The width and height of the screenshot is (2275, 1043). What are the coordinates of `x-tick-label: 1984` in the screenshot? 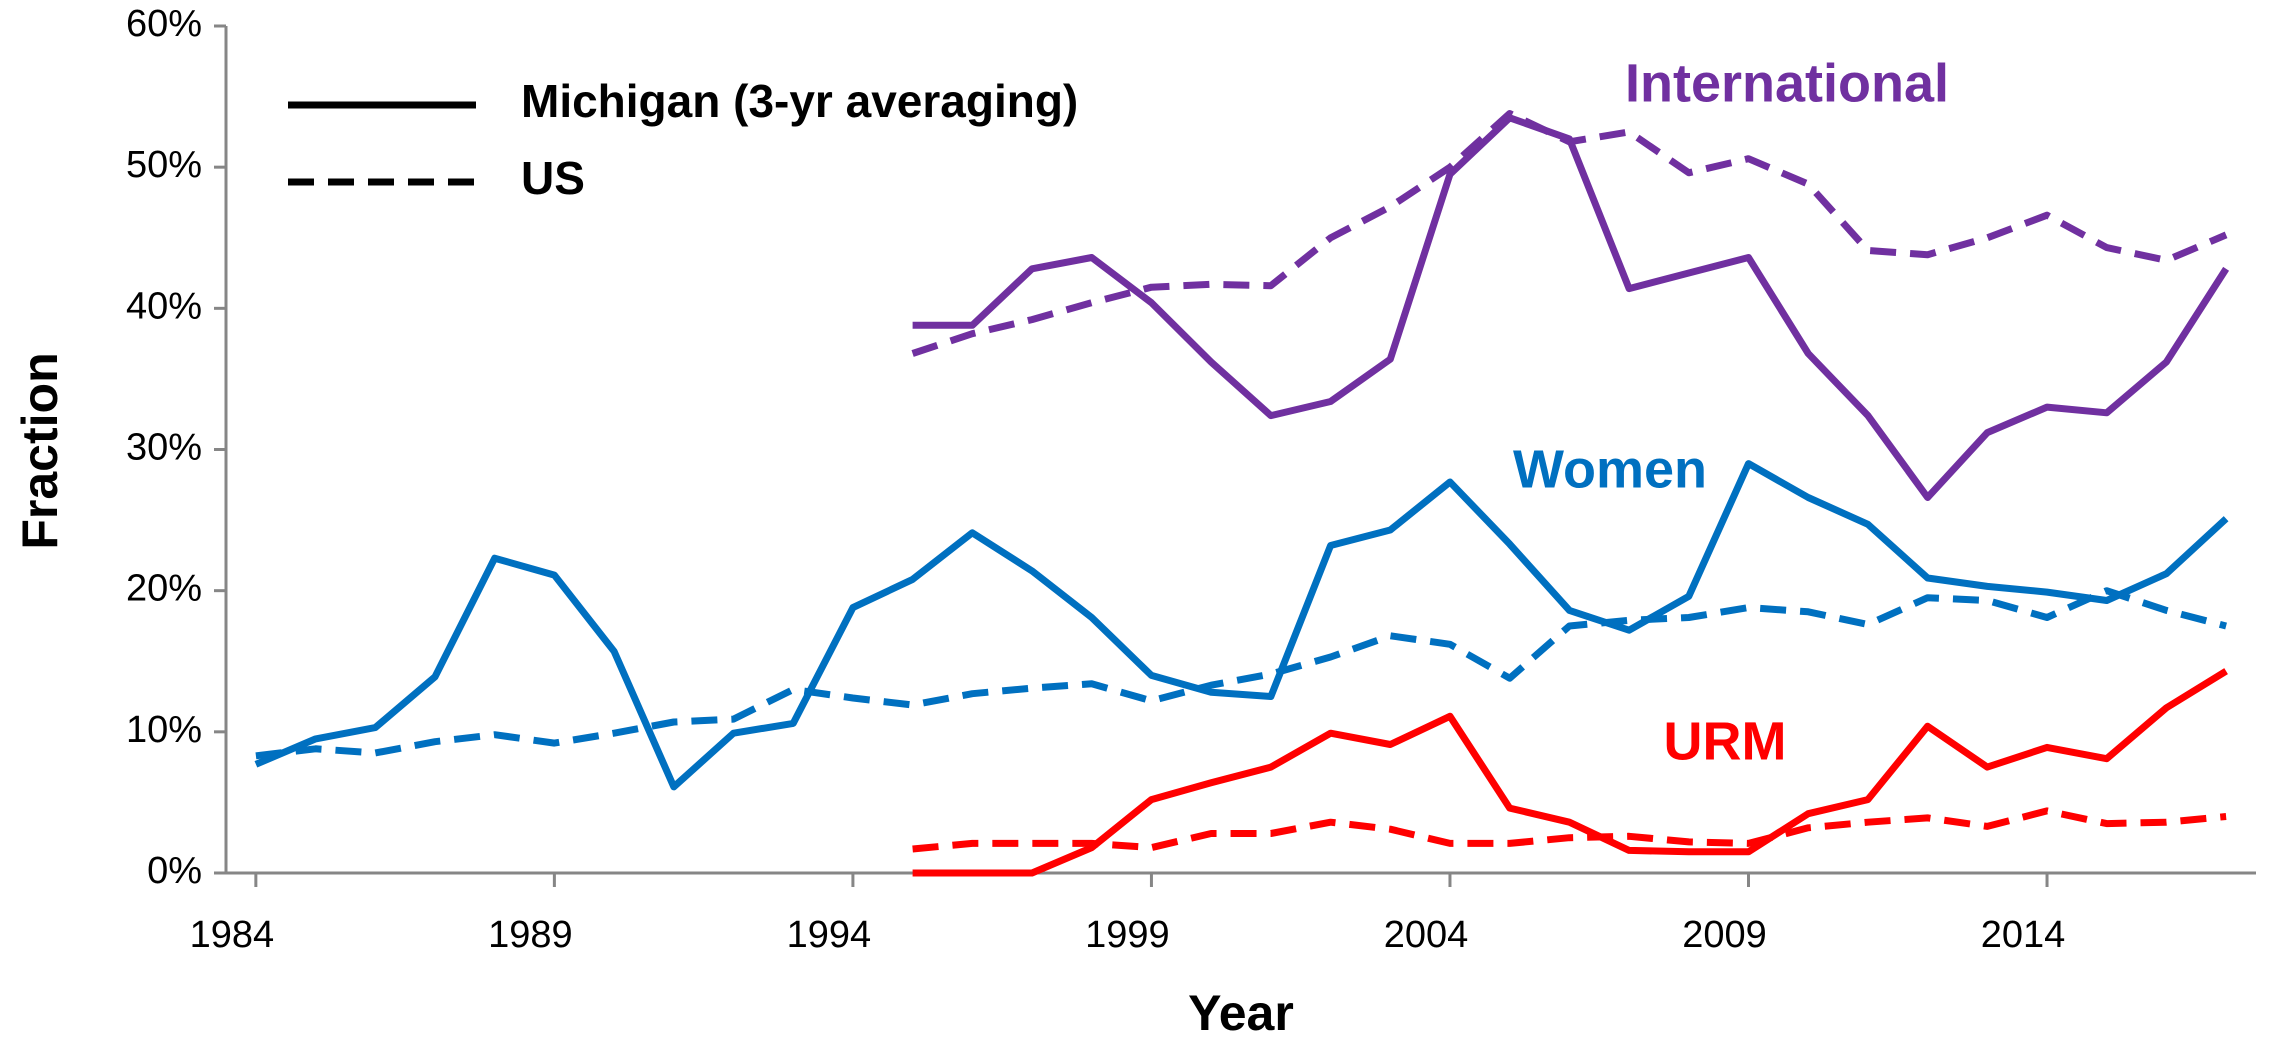 It's located at (232, 935).